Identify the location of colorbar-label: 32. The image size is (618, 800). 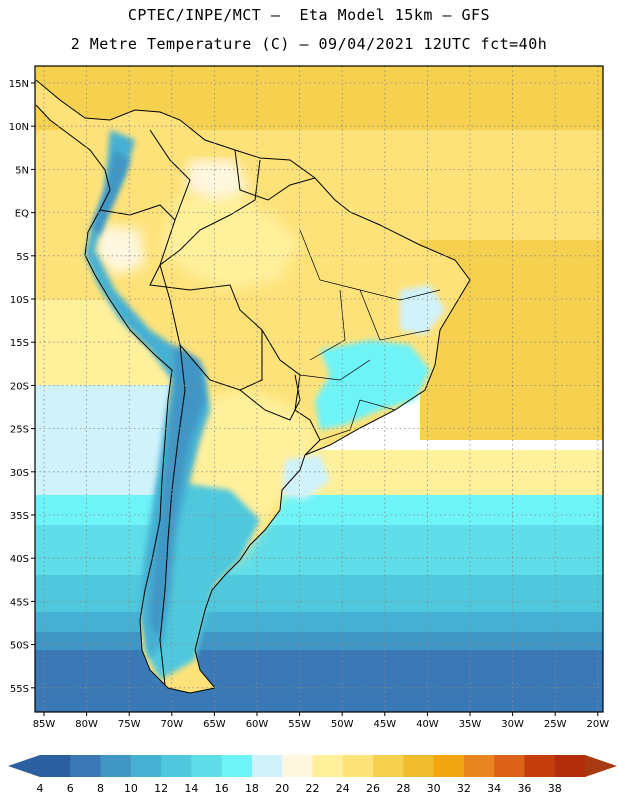
(464, 788).